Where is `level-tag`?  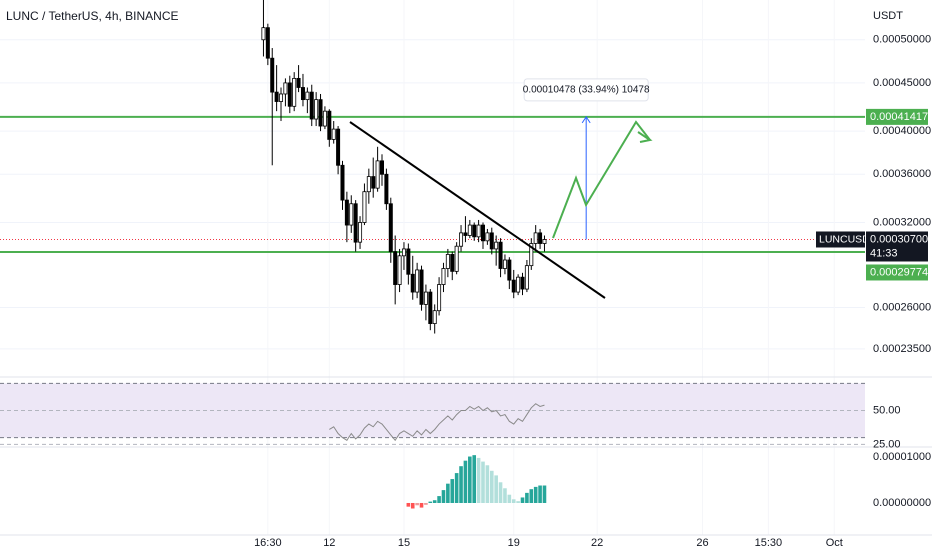 level-tag is located at coordinates (897, 116).